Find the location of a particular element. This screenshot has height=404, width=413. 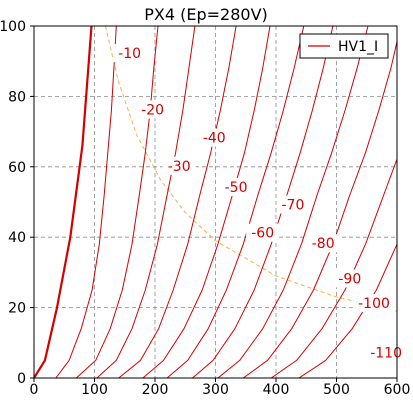

curve-label: -100 is located at coordinates (374, 304).